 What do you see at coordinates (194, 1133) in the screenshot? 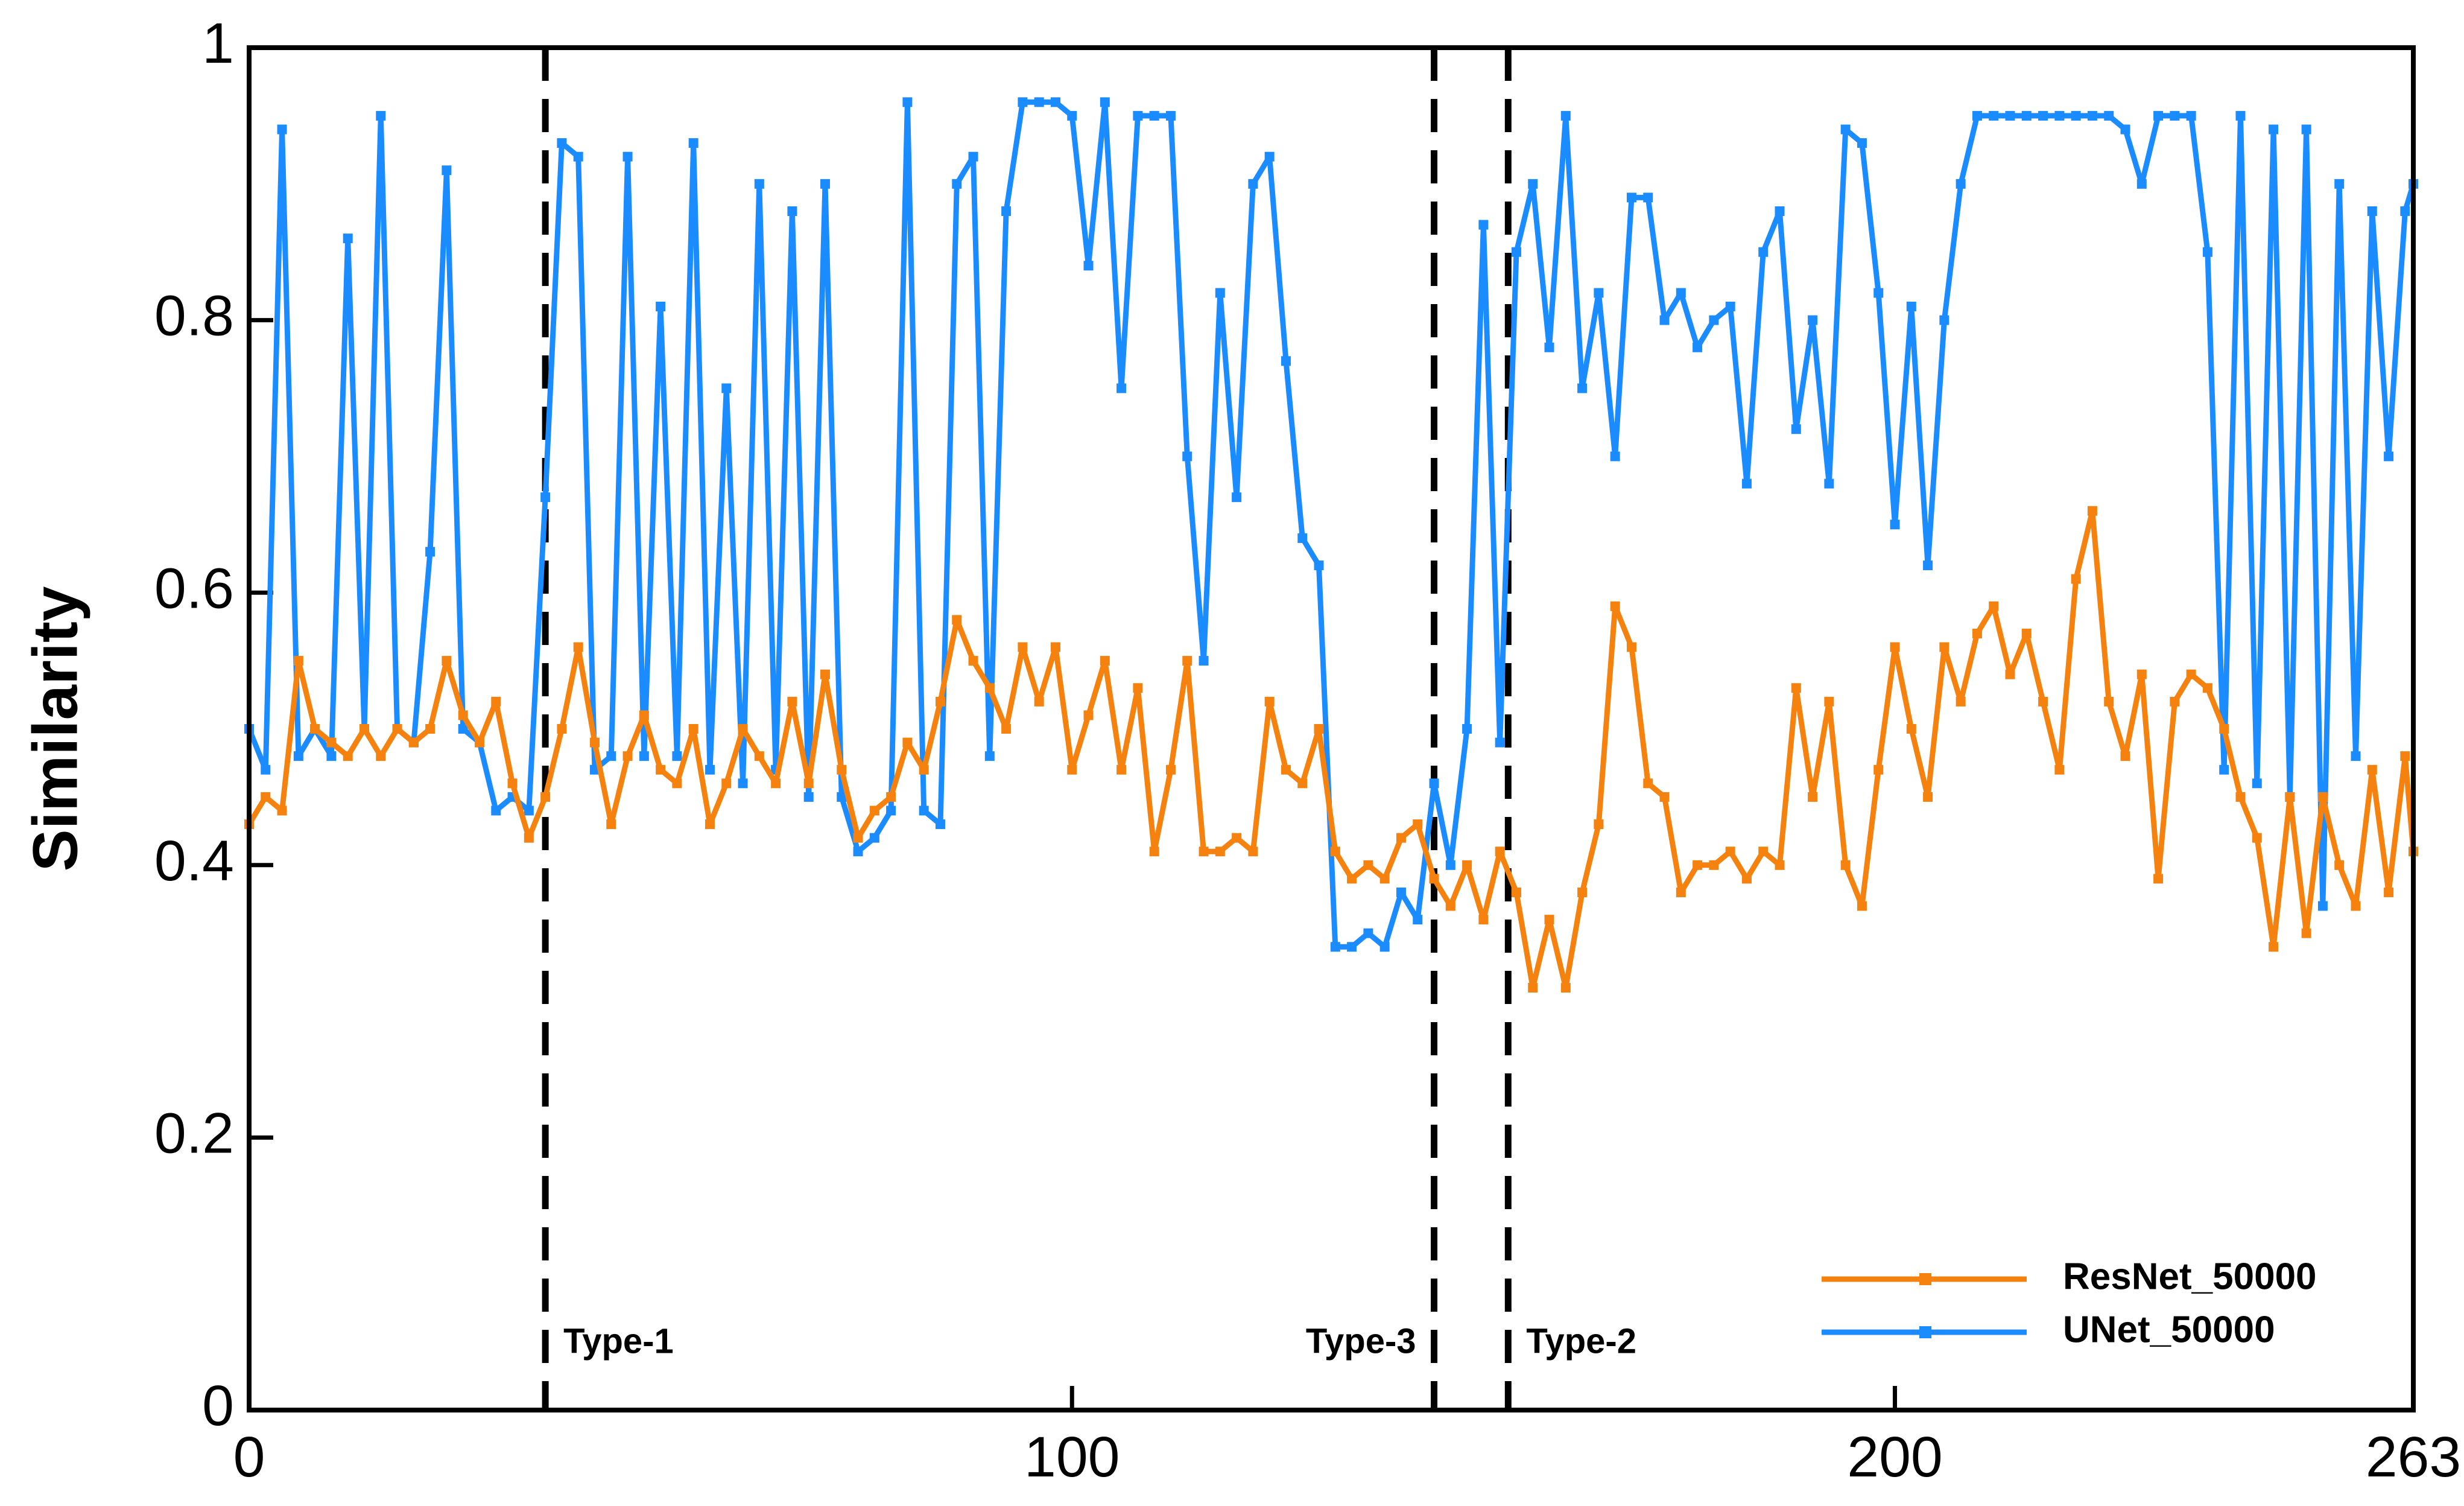
I see `y-tick-label: 0.2` at bounding box center [194, 1133].